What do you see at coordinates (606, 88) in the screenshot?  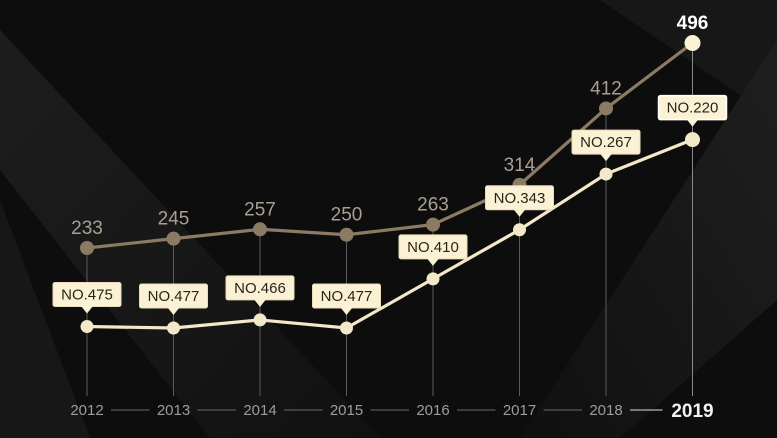 I see `data-label-top: 412` at bounding box center [606, 88].